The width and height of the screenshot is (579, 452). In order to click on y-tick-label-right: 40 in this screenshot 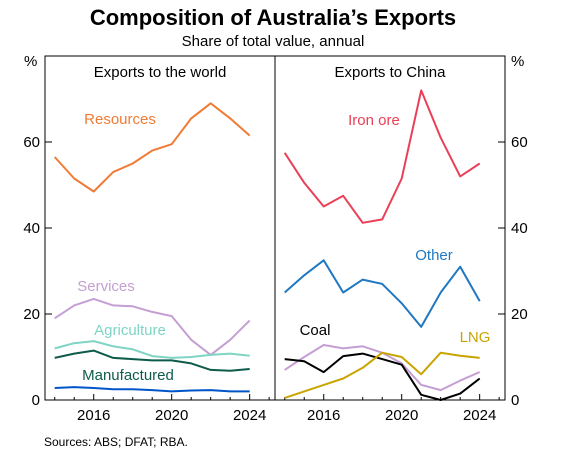, I will do `click(519, 228)`.